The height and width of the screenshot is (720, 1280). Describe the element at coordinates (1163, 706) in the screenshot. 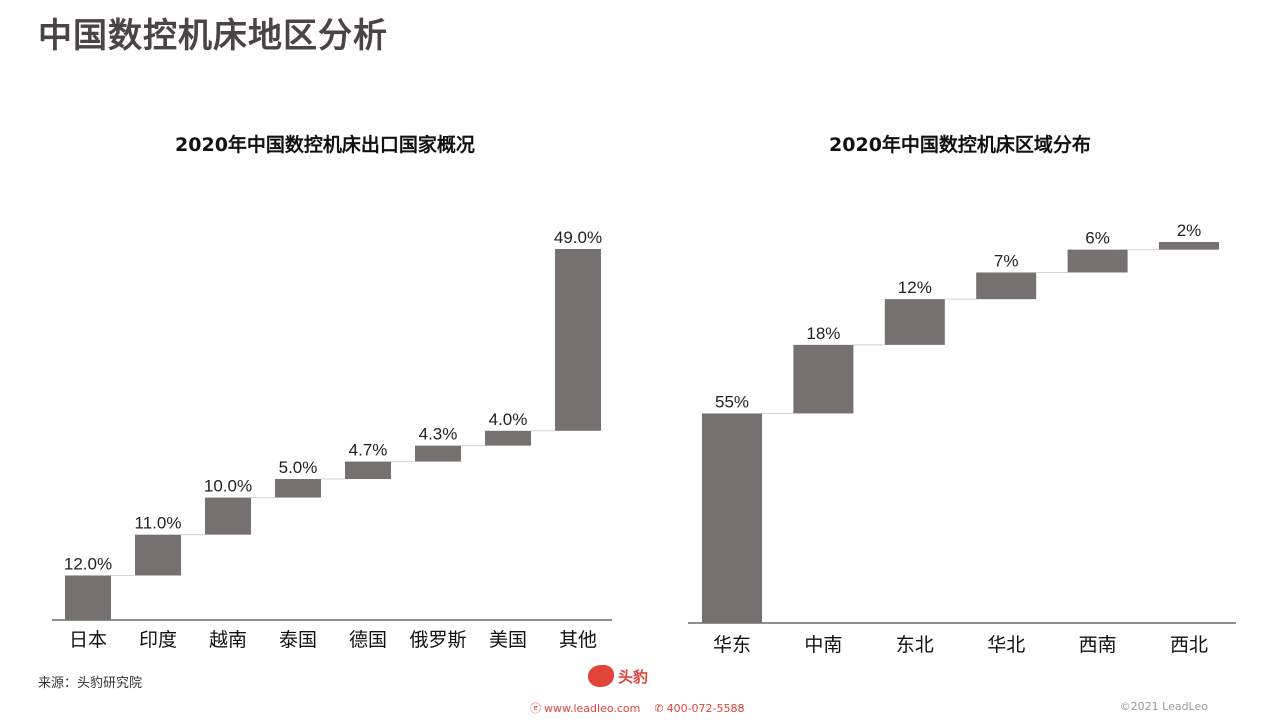

I see `copyright: ©2021 LeadLeo` at that location.